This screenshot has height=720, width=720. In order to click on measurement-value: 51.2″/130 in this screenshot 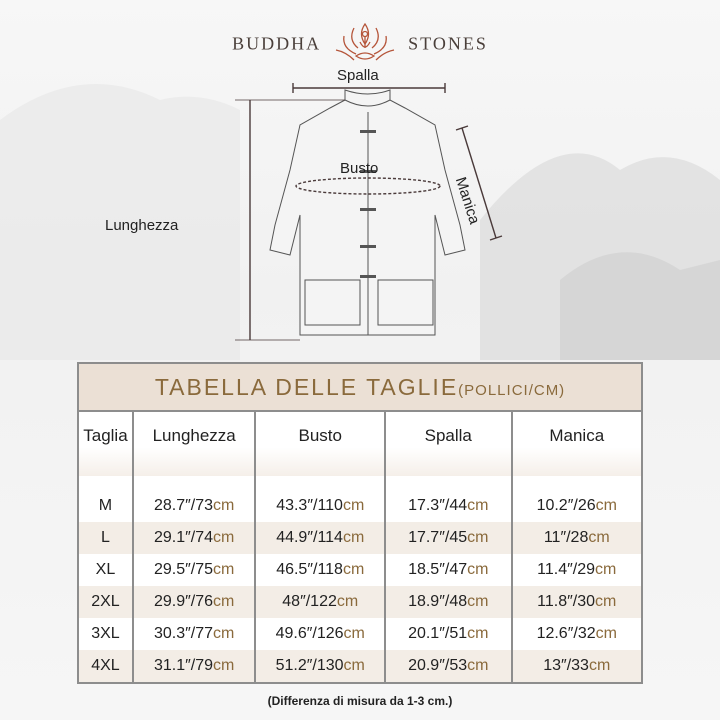, I will do `click(309, 665)`.